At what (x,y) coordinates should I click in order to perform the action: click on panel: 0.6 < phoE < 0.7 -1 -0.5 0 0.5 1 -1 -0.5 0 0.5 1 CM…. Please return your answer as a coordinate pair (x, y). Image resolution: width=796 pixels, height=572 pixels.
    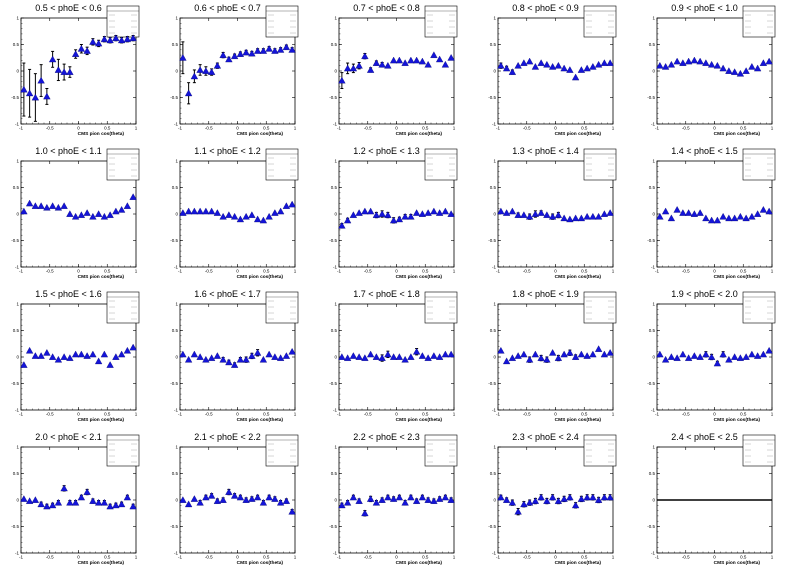
    Looking at the image, I should click on (234, 70).